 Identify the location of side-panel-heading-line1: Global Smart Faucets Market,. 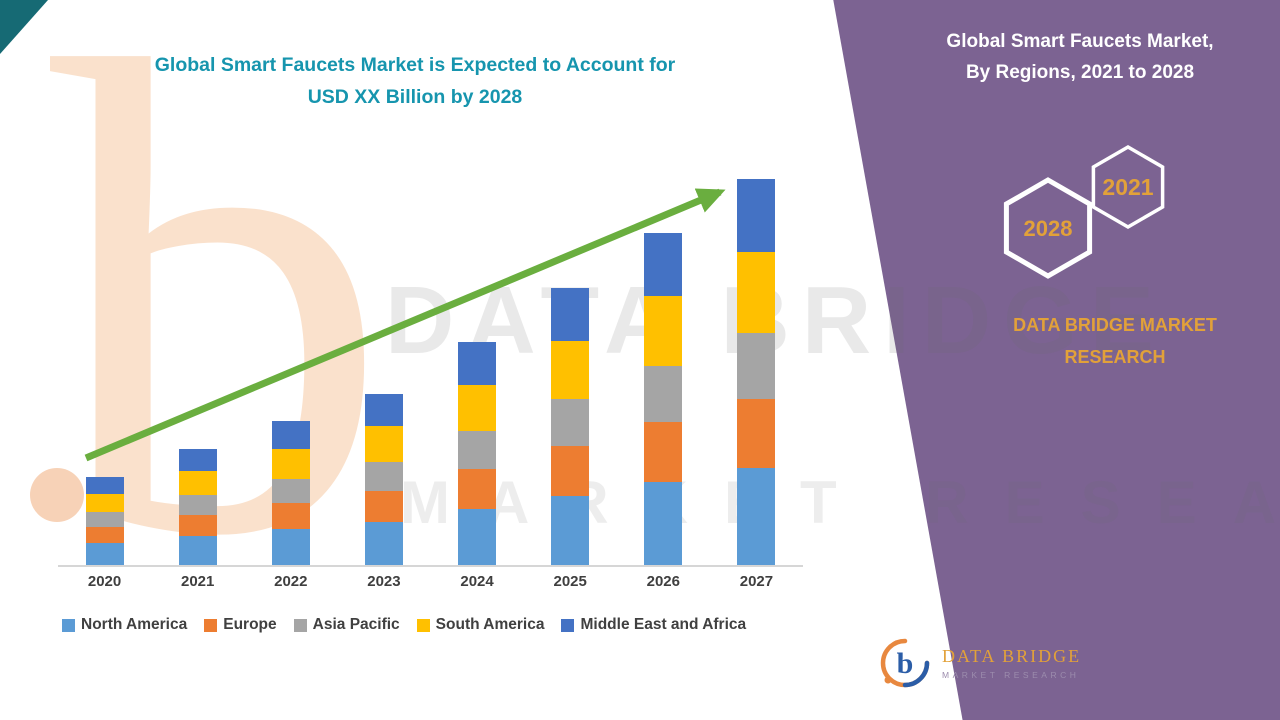
(1080, 41).